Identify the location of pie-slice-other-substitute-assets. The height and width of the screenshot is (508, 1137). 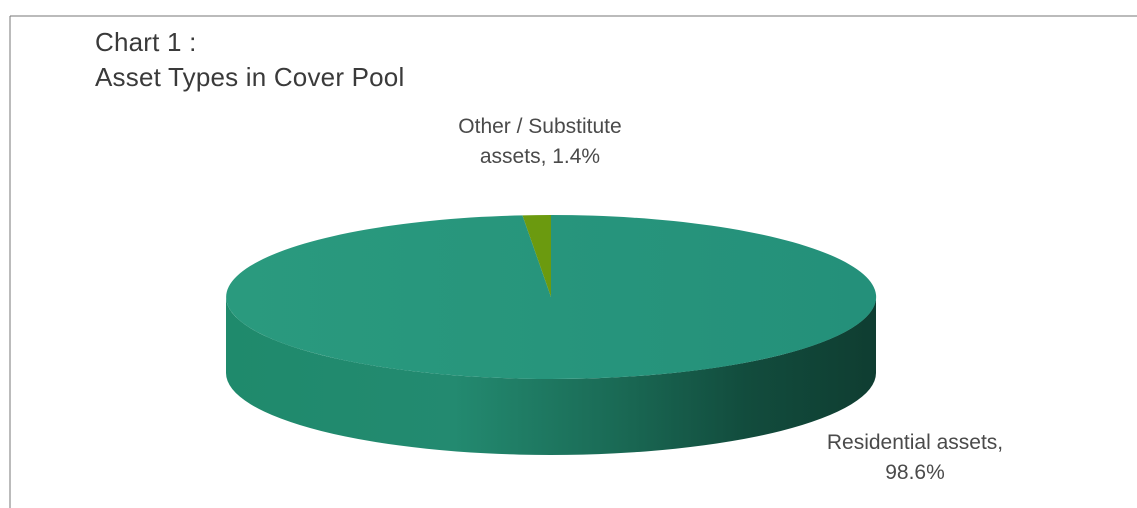
(536, 256).